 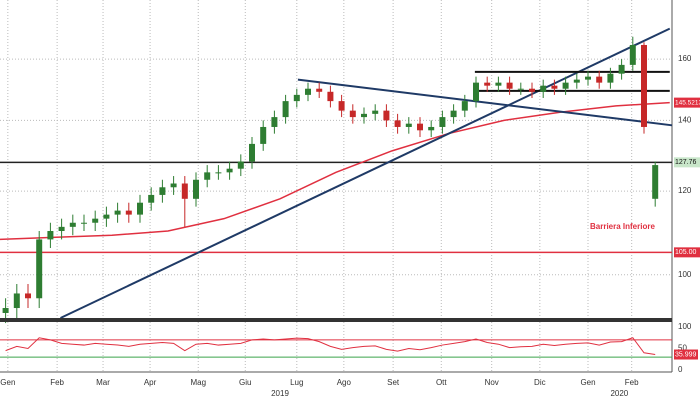 I want to click on level-label: 105.00, so click(x=686, y=252).